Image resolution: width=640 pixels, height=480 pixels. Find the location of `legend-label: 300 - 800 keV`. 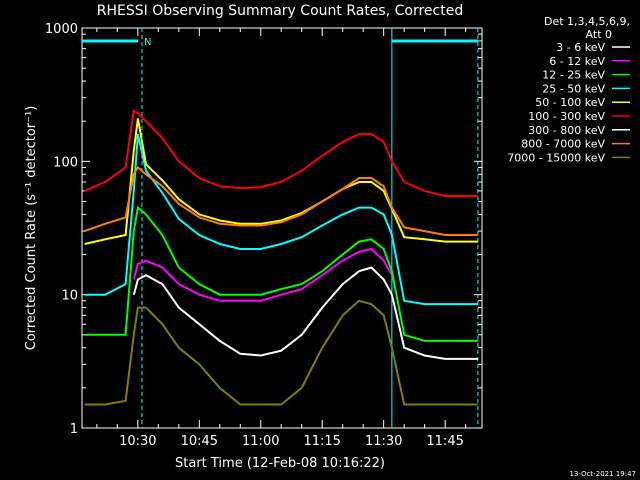

legend-label: 300 - 800 keV is located at coordinates (566, 130).